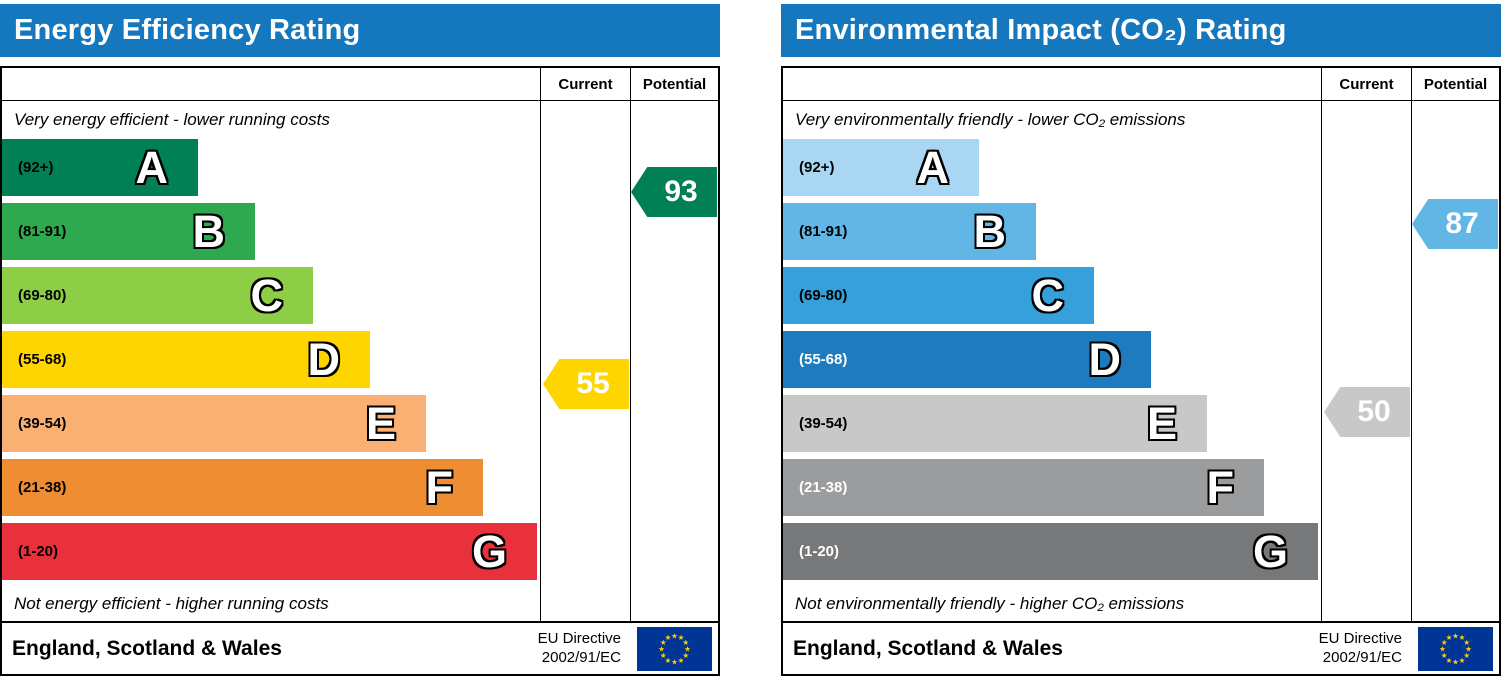 The height and width of the screenshot is (676, 1501). What do you see at coordinates (42, 487) in the screenshot?
I see `band-range: (21-38)` at bounding box center [42, 487].